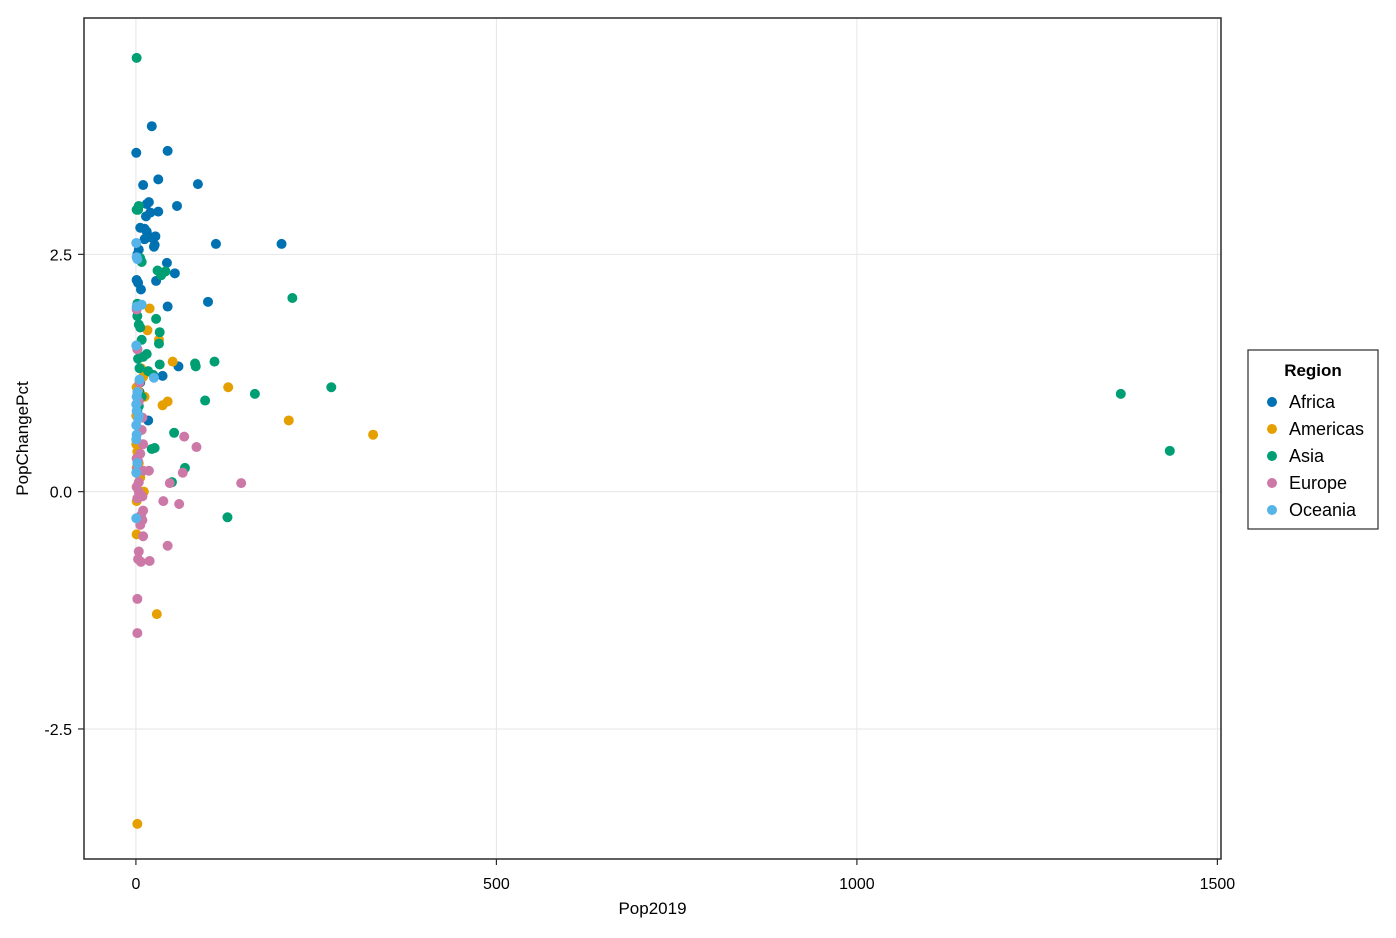  I want to click on legend-title: Region, so click(1313, 370).